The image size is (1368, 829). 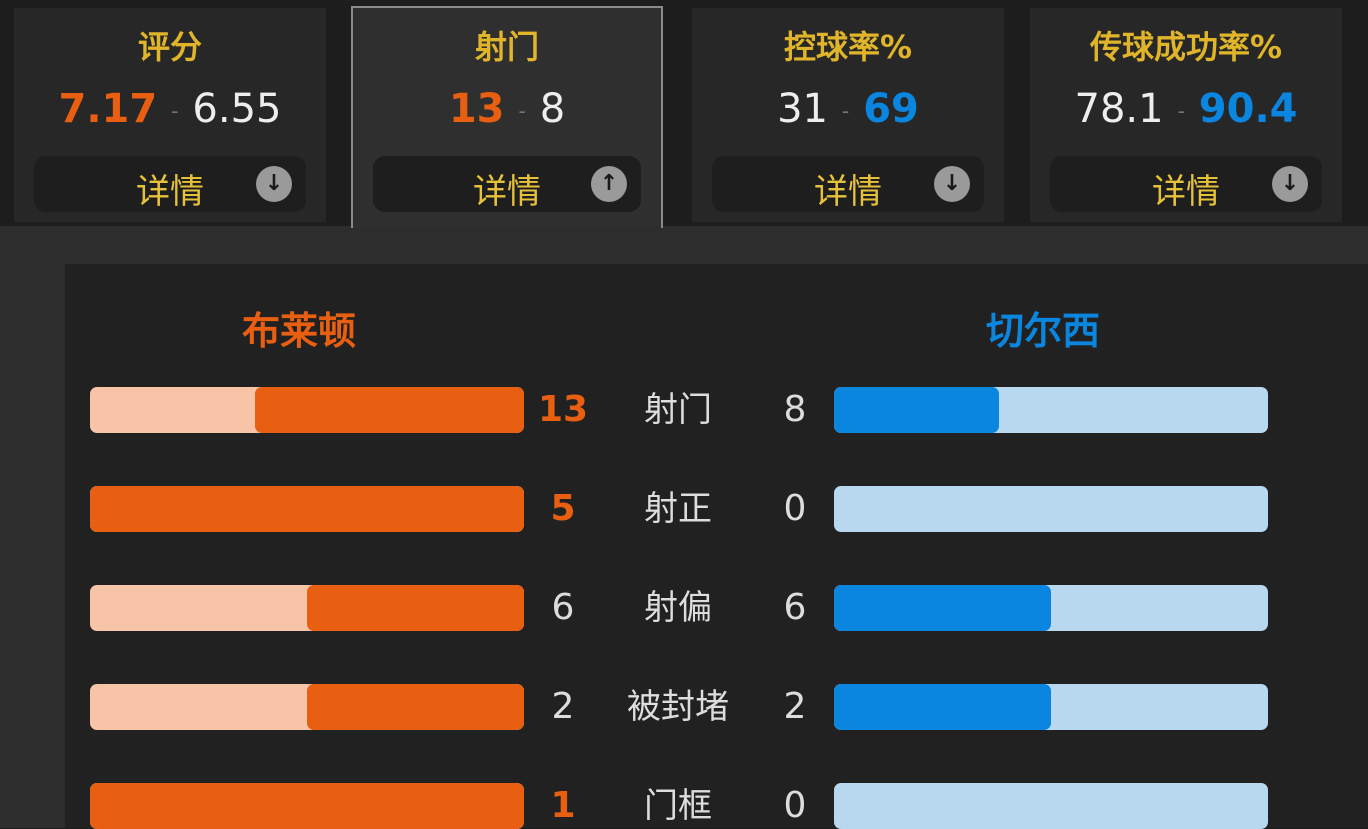 I want to click on stat-label: 射偏, so click(x=678, y=608).